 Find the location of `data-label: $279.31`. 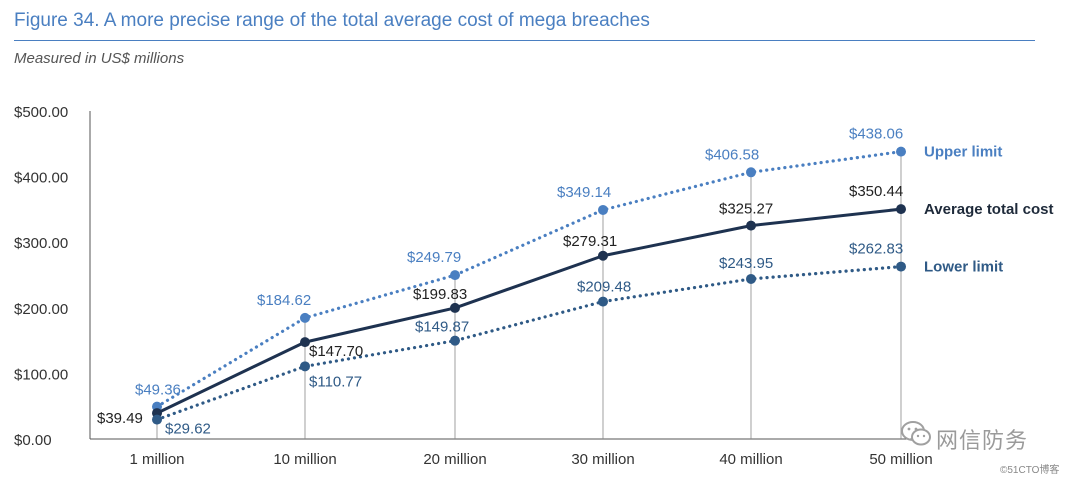

data-label: $279.31 is located at coordinates (590, 241).